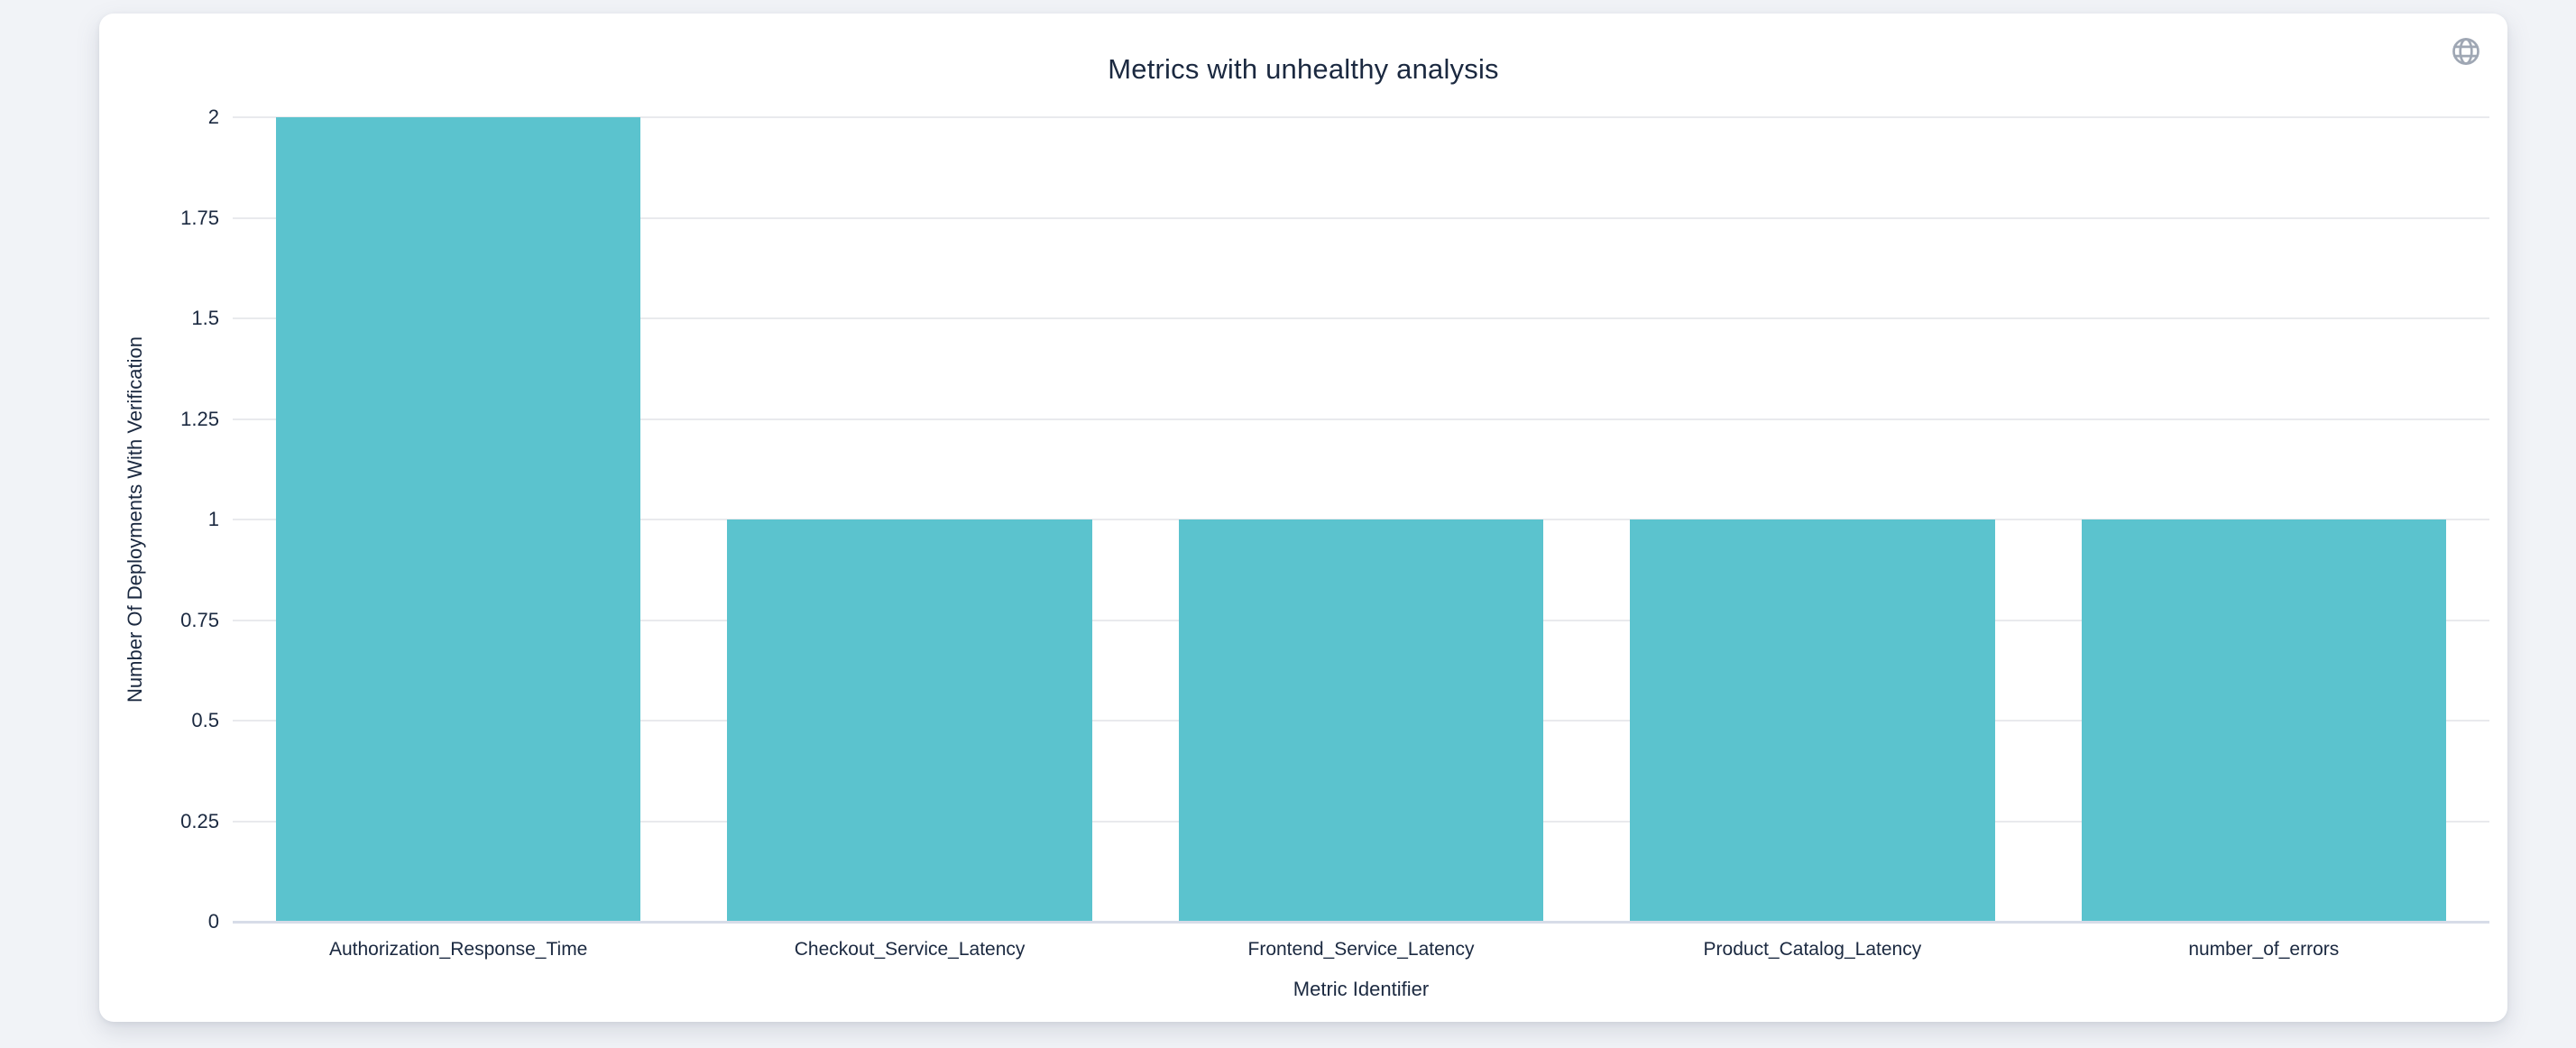 This screenshot has width=2576, height=1048. I want to click on bar-number_of_errors, so click(2264, 720).